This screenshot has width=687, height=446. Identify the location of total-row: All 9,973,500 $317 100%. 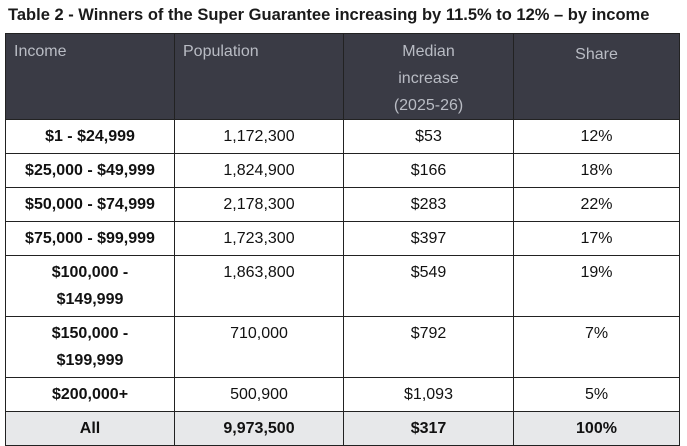
(342, 428).